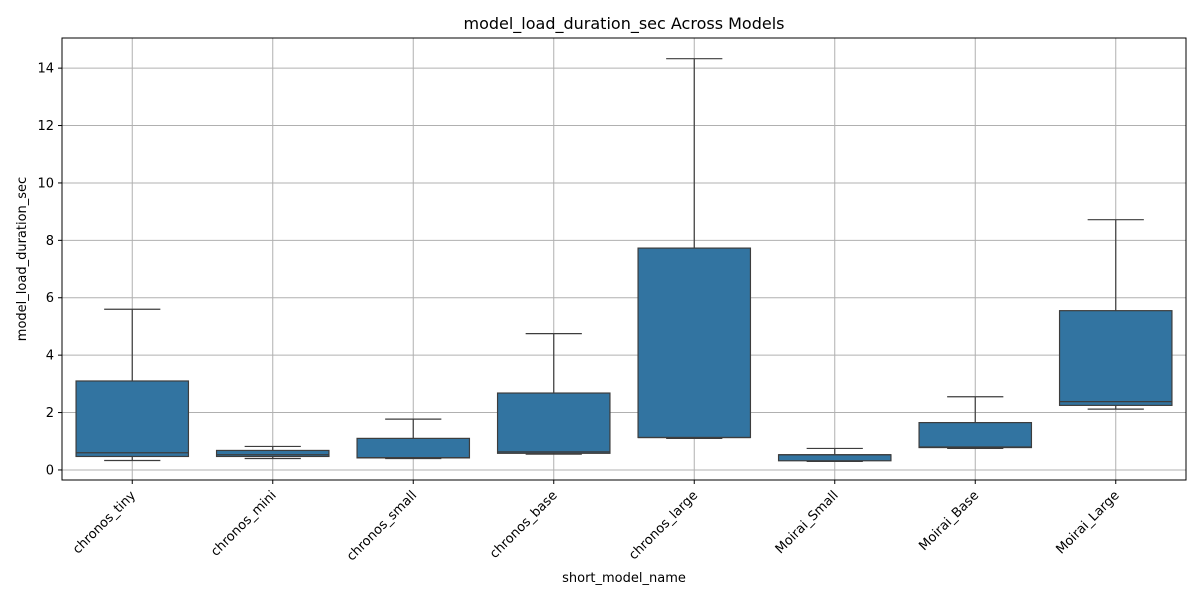  I want to click on y-tick-label: 10, so click(45, 183).